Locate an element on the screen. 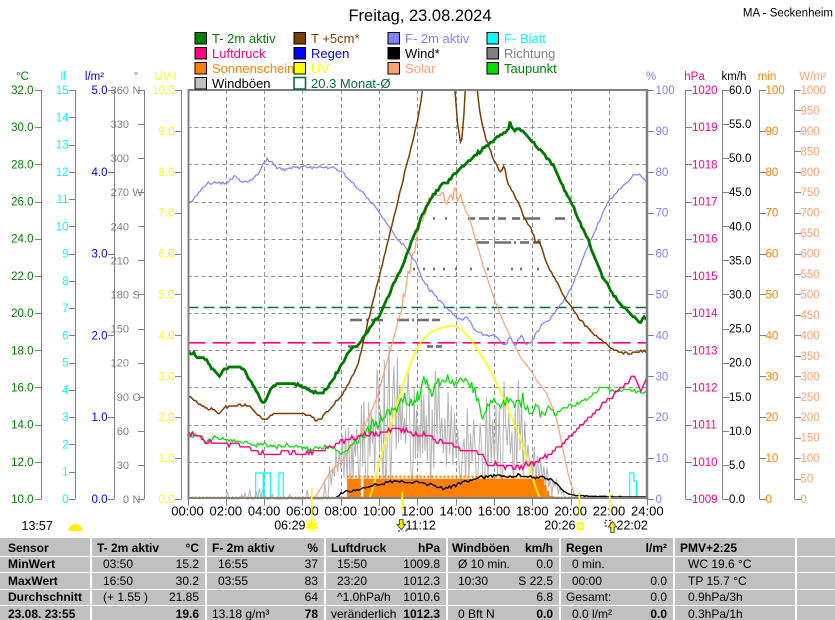 This screenshot has width=835, height=620. svg-text: 1000 is located at coordinates (814, 91).